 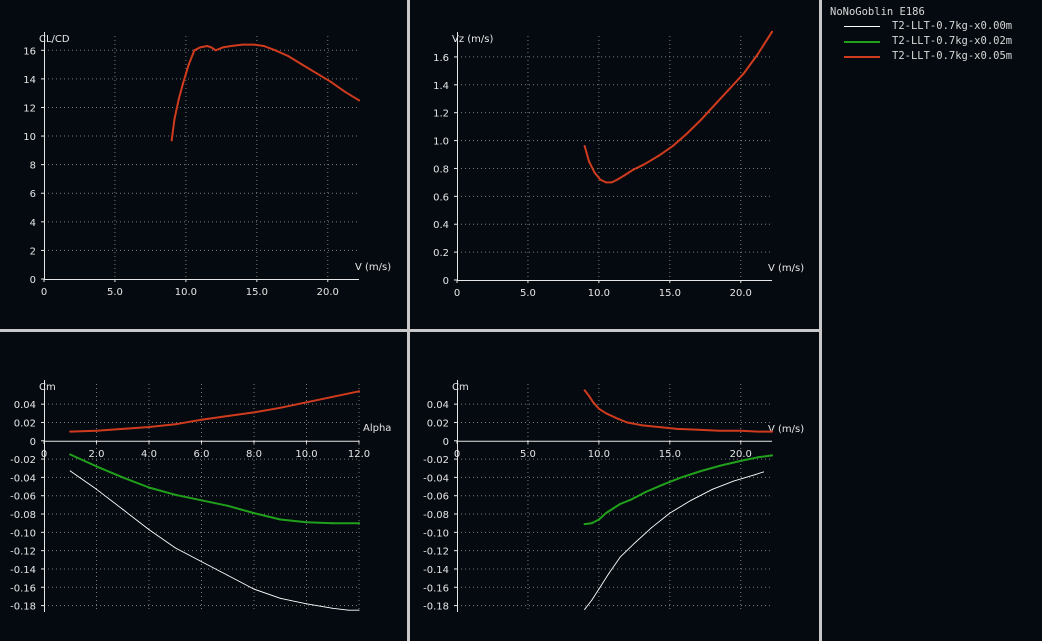 I want to click on panel-separator-legend, so click(x=820, y=320).